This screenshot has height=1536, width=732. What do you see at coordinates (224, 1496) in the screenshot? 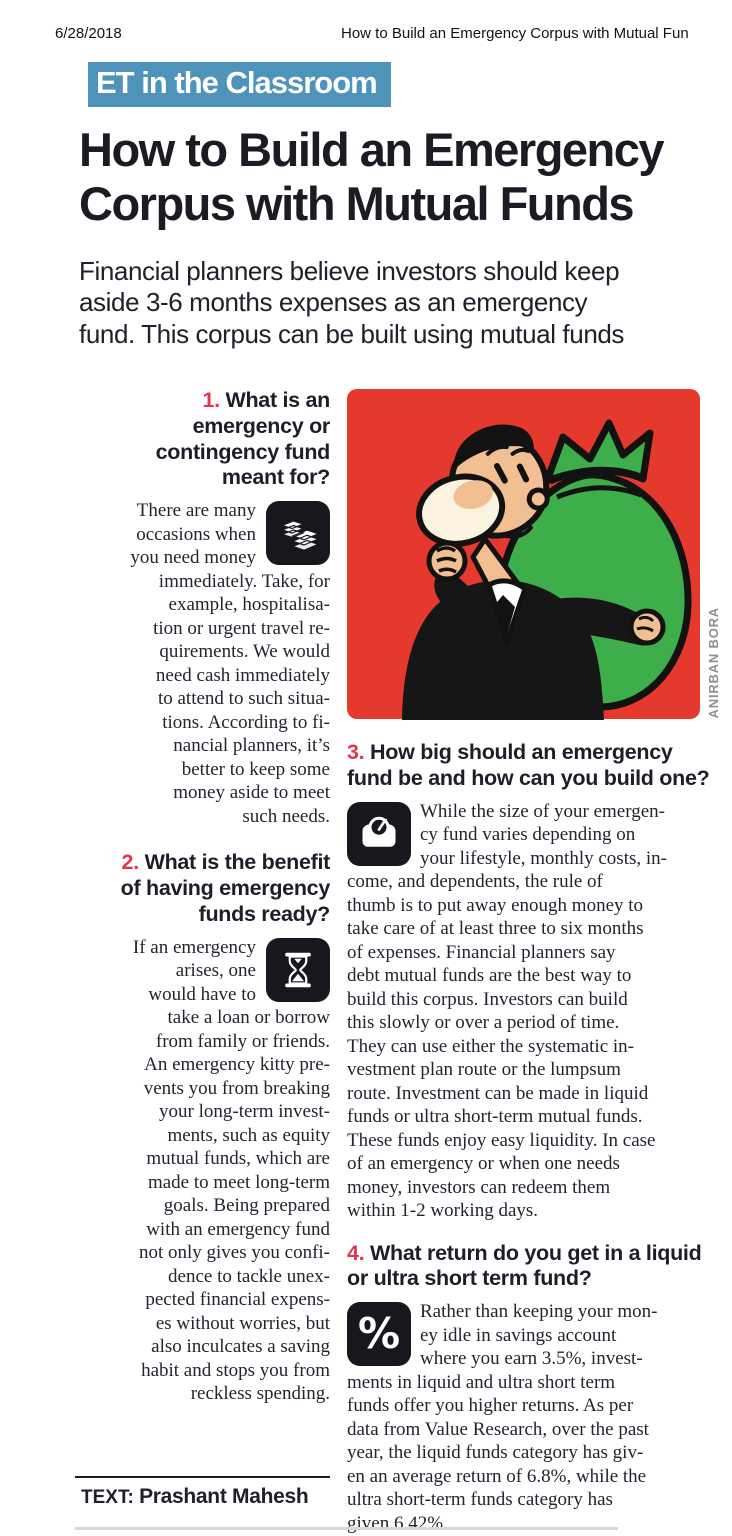
I see `footer-author: Prashant Mahesh` at bounding box center [224, 1496].